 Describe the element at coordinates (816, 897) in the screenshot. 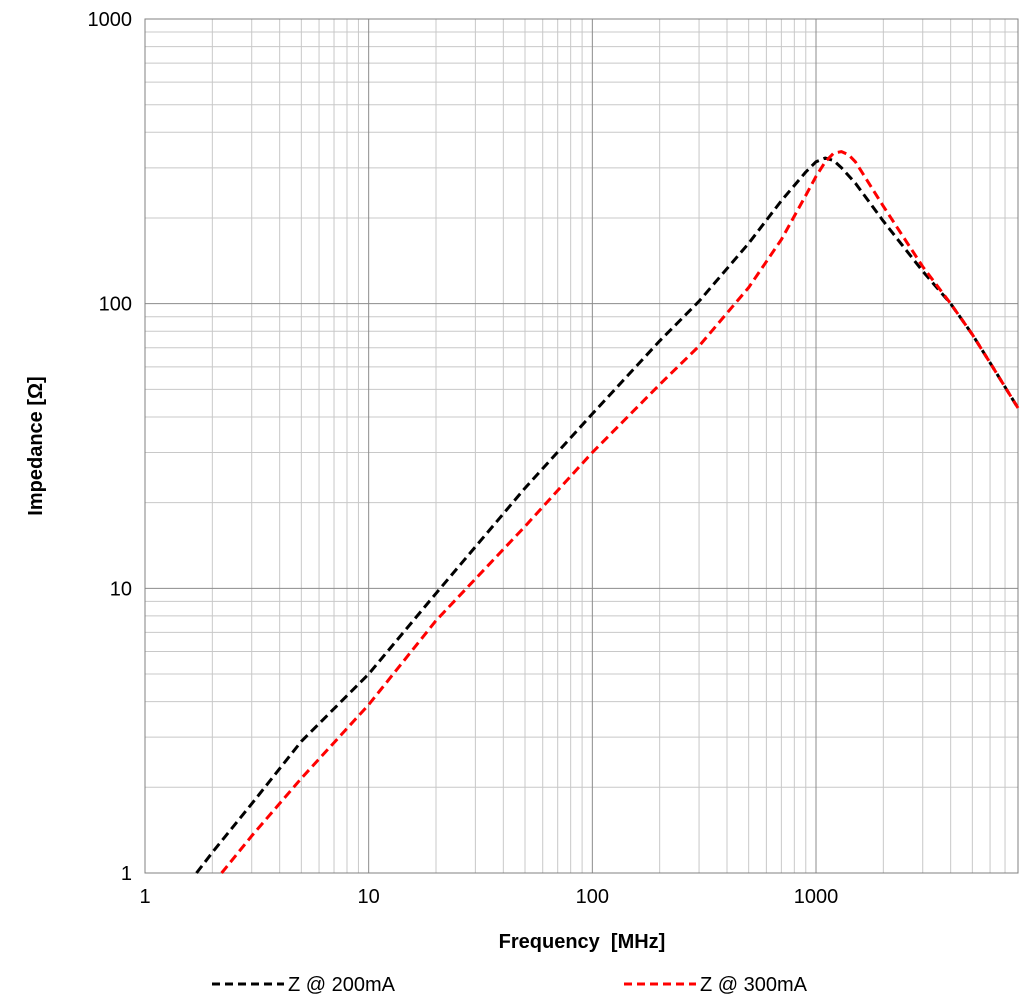

I see `x-tick-label: 1000` at that location.